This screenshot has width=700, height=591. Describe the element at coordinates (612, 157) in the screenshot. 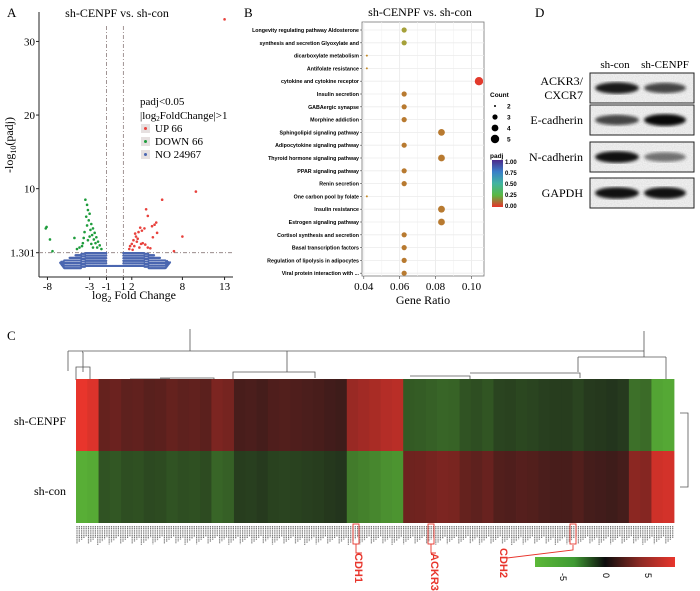

I see `blot-row: N-cadherin` at that location.